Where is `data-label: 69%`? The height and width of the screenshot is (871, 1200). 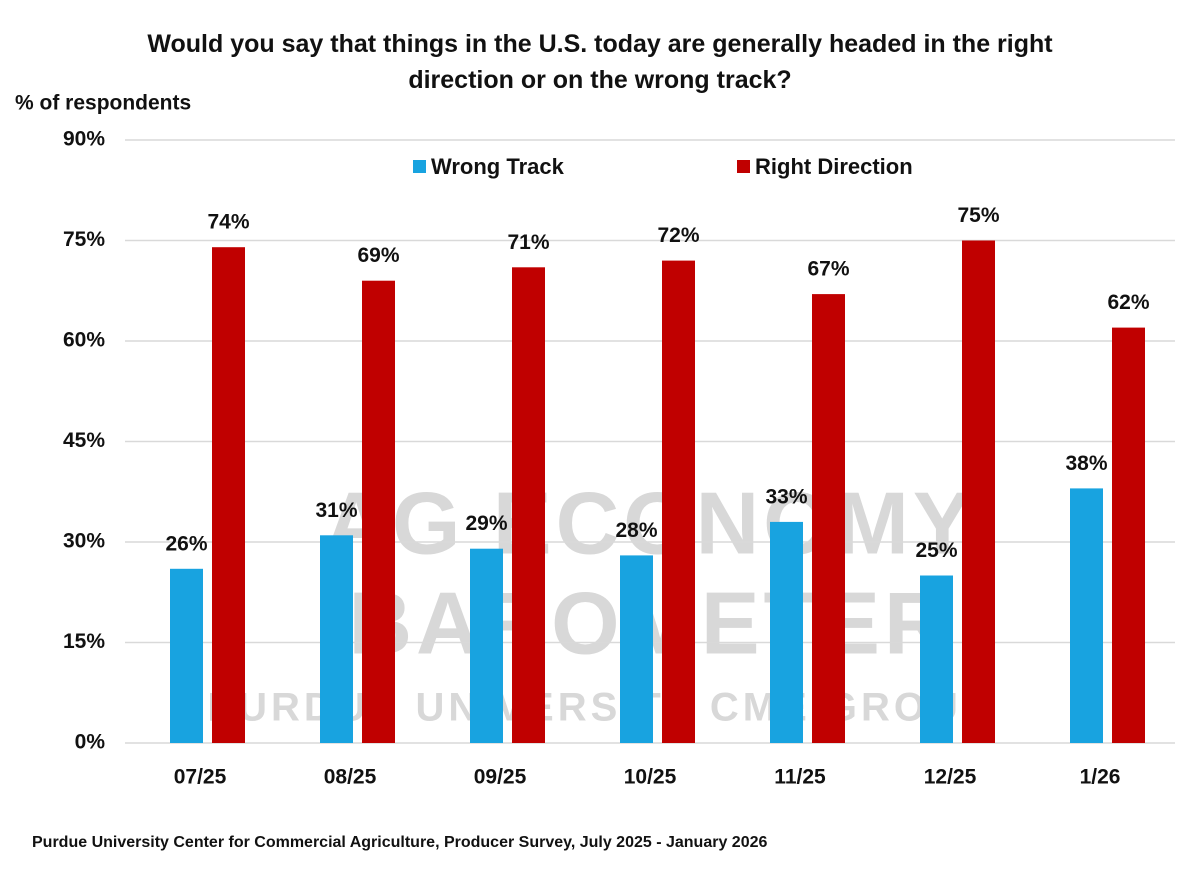
data-label: 69% is located at coordinates (378, 255).